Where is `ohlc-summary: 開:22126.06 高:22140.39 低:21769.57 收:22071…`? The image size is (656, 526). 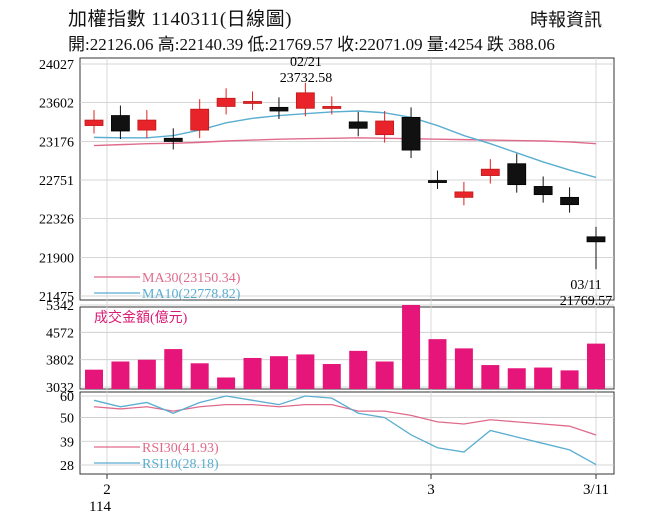 ohlc-summary: 開:22126.06 高:22140.39 低:21769.57 收:22071… is located at coordinates (311, 44).